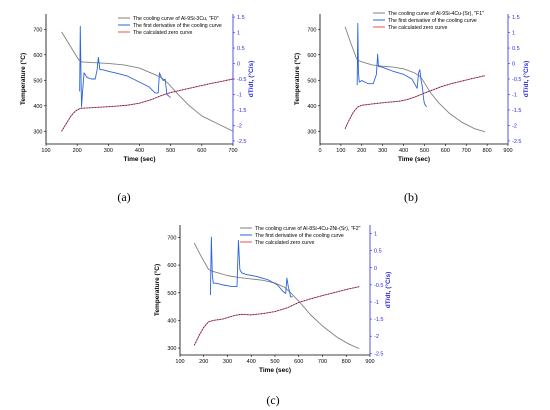 The width and height of the screenshot is (550, 410). Describe the element at coordinates (487, 151) in the screenshot. I see `x-tick-label: 800` at that location.